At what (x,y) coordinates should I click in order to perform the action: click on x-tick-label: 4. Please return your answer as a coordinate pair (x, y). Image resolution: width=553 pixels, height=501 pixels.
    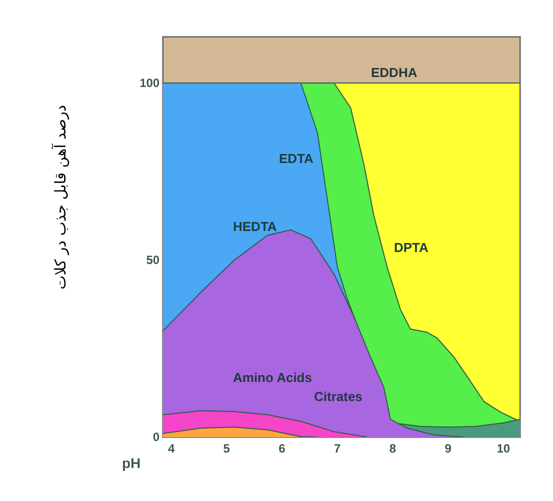
    Looking at the image, I should click on (171, 448).